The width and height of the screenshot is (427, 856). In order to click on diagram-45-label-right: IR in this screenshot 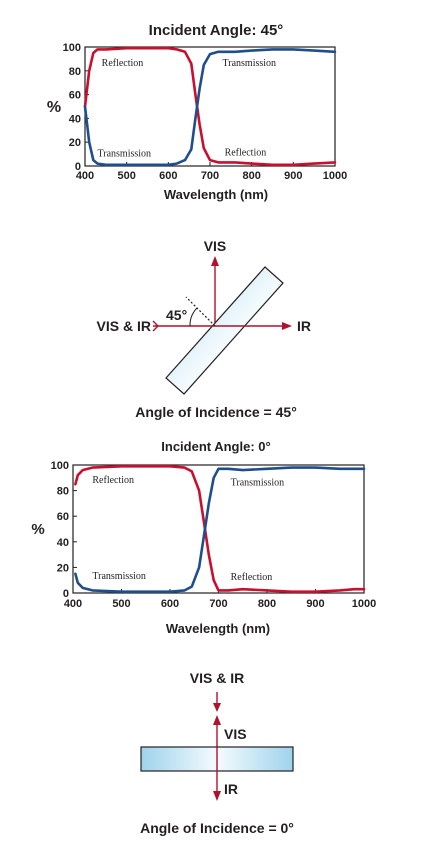, I will do `click(304, 326)`.